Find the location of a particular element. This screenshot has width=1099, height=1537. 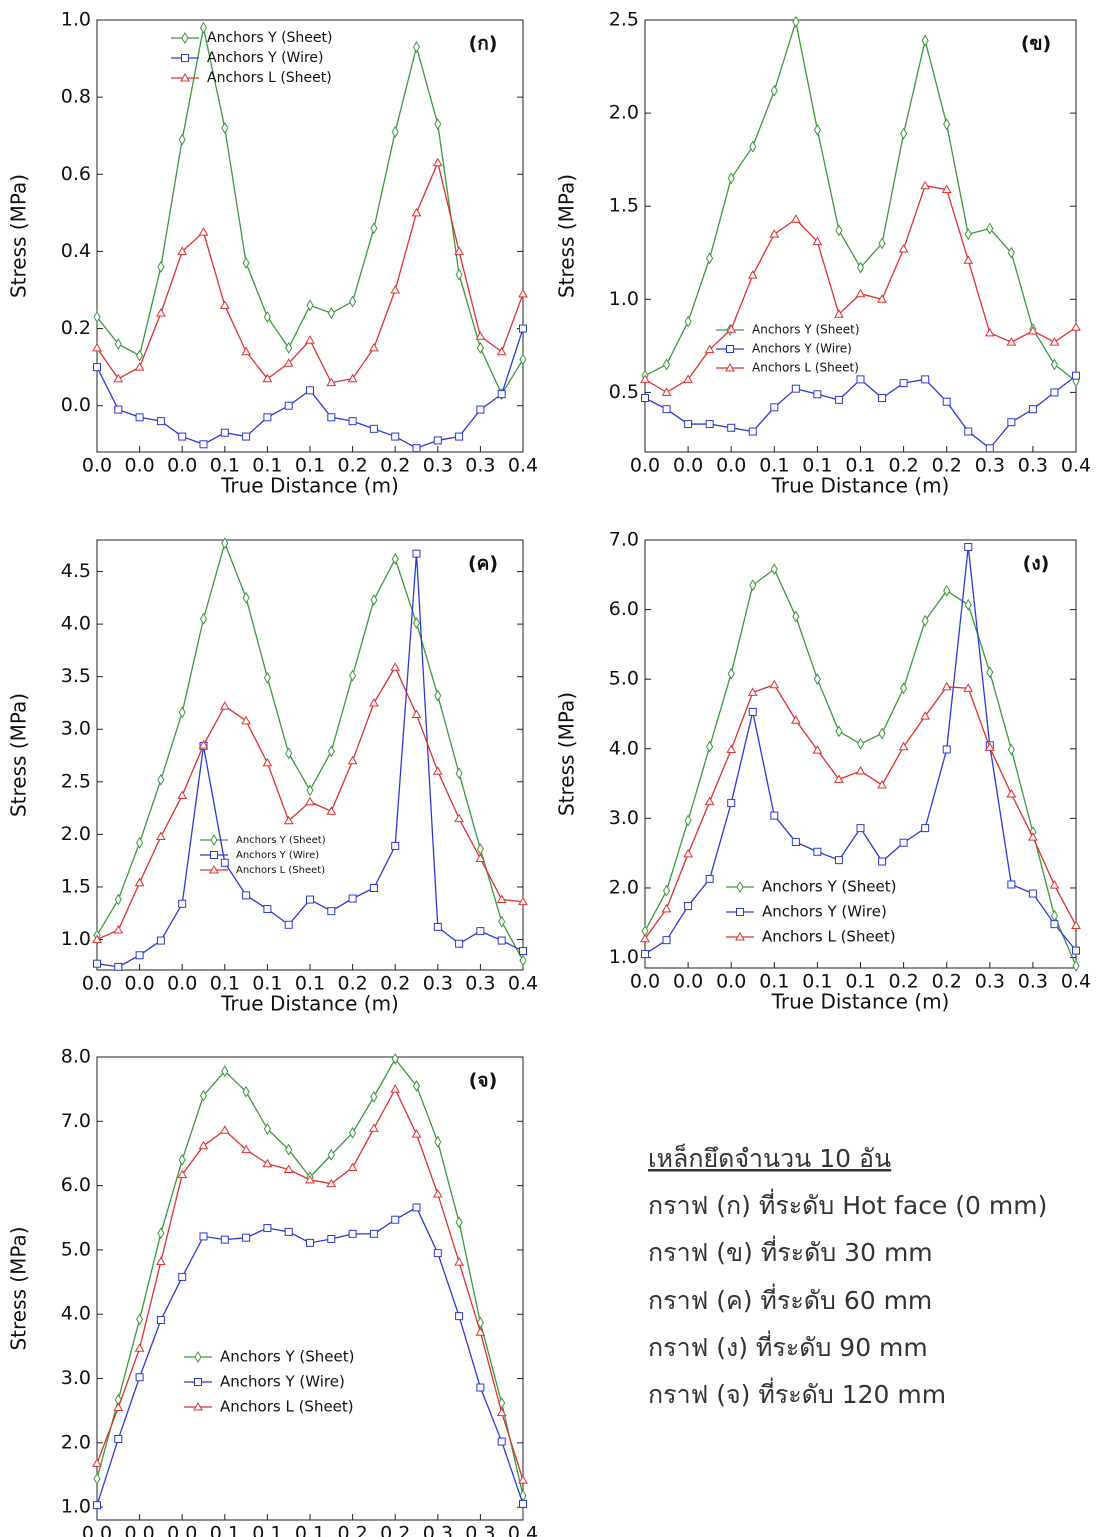

y-tick-label: 2.5 is located at coordinates (624, 20).